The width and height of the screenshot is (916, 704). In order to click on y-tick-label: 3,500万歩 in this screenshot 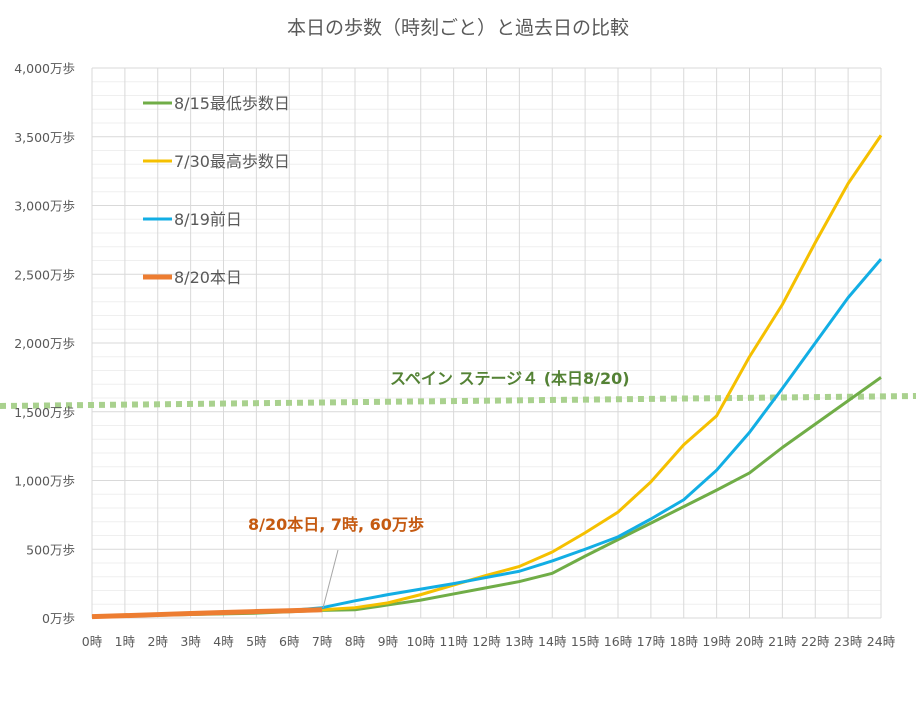, I will do `click(44, 137)`.